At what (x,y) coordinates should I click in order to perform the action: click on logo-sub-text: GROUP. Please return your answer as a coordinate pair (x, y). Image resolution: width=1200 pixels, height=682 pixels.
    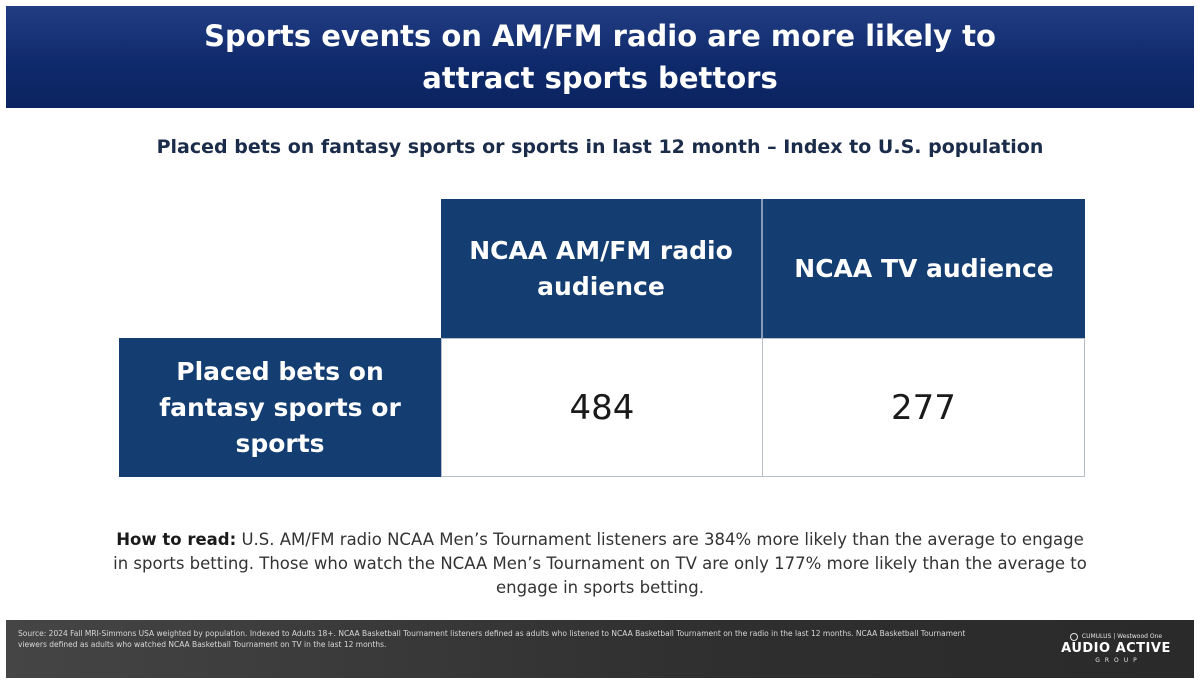
    Looking at the image, I should click on (1118, 660).